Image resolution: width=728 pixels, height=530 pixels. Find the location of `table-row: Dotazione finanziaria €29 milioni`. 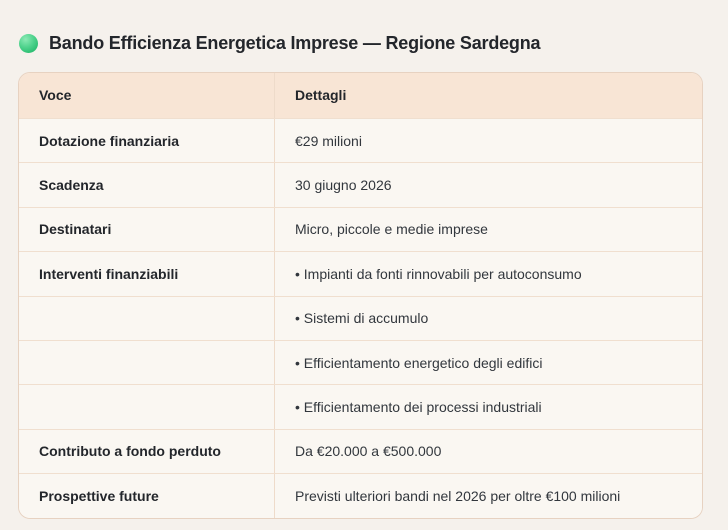

table-row: Dotazione finanziaria €29 milioni is located at coordinates (360, 140).